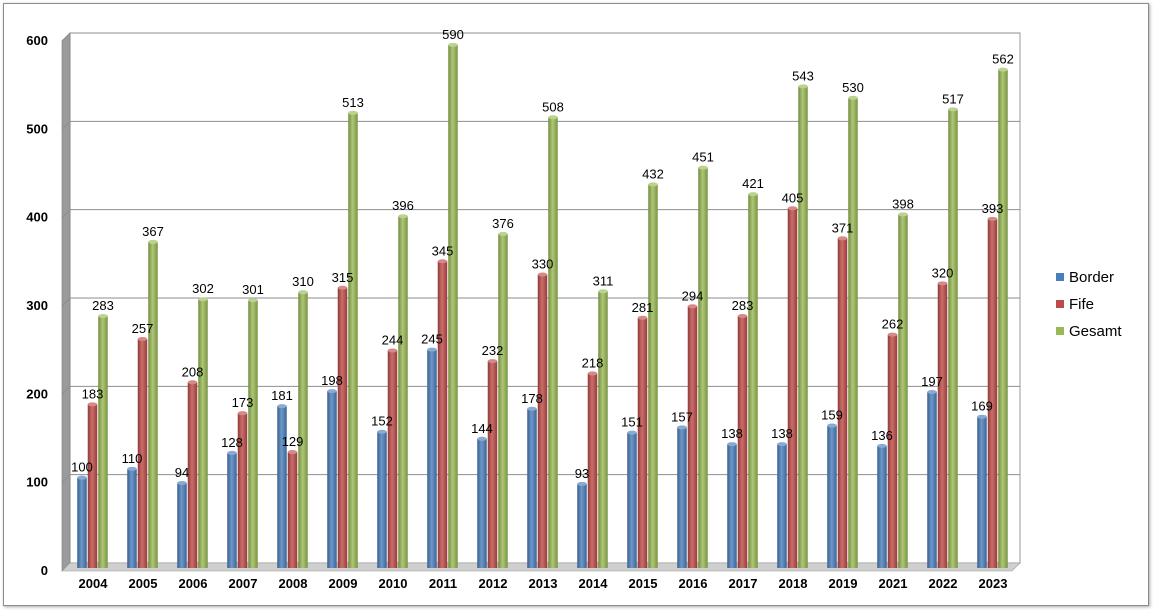 The width and height of the screenshot is (1154, 611). Describe the element at coordinates (942, 424) in the screenshot. I see `bar-fife-2022` at that location.